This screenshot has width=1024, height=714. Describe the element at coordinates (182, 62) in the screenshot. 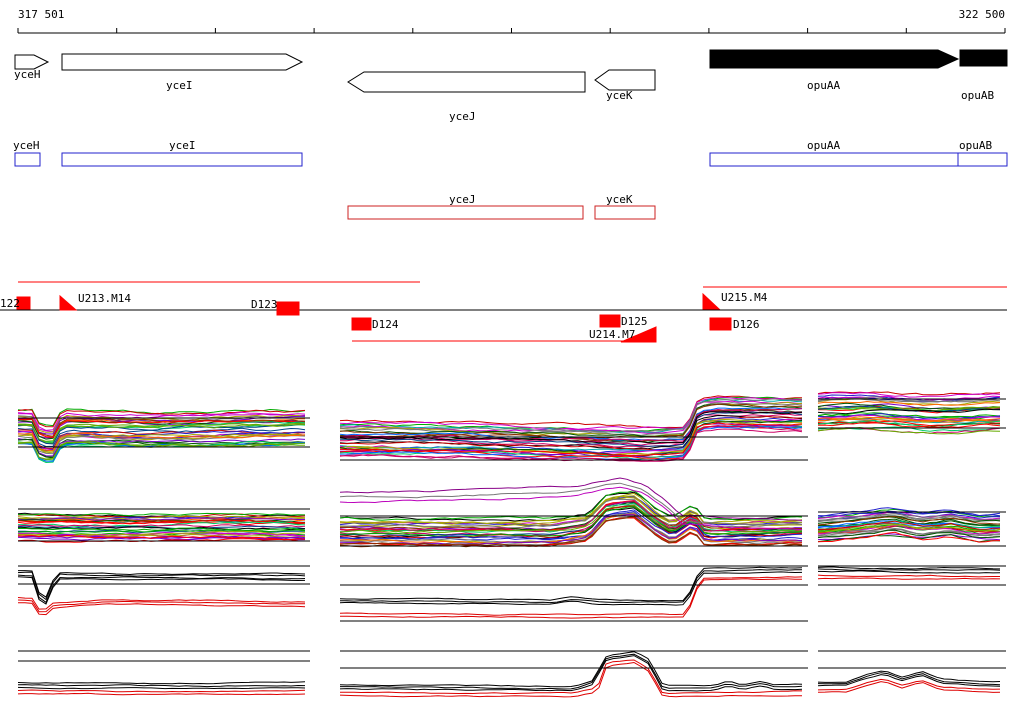

I see `gene-arrow-yceI` at that location.